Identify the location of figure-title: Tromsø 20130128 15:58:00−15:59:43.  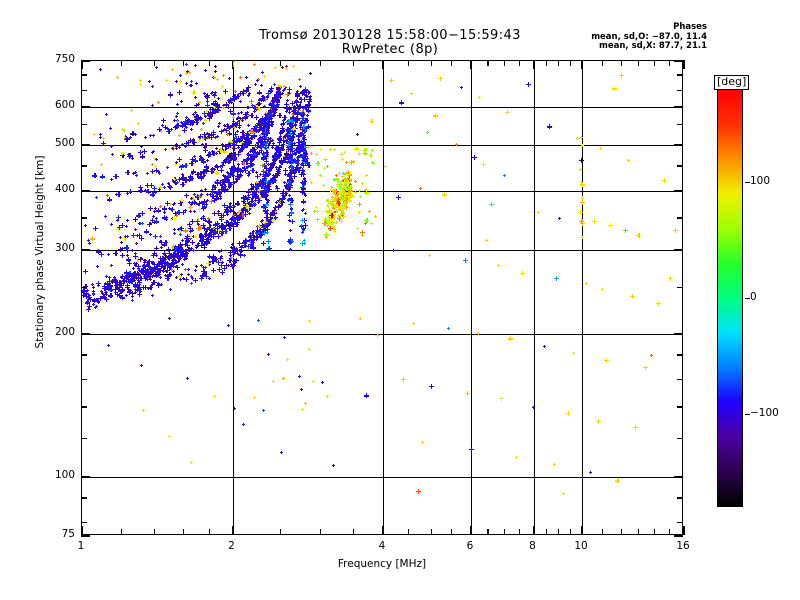
(390, 35).